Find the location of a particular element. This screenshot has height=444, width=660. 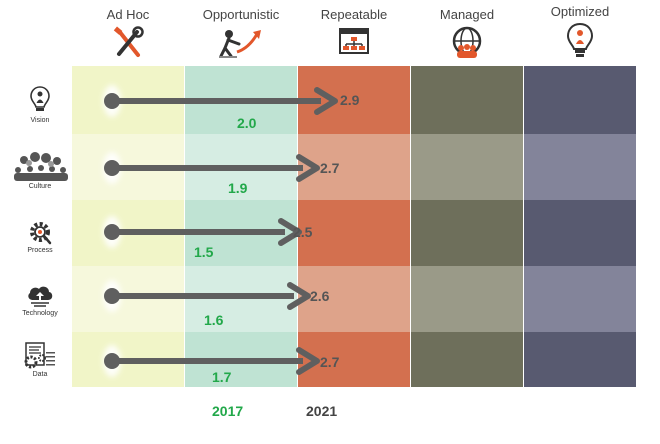

value-2021-data: 2.7 is located at coordinates (330, 362).